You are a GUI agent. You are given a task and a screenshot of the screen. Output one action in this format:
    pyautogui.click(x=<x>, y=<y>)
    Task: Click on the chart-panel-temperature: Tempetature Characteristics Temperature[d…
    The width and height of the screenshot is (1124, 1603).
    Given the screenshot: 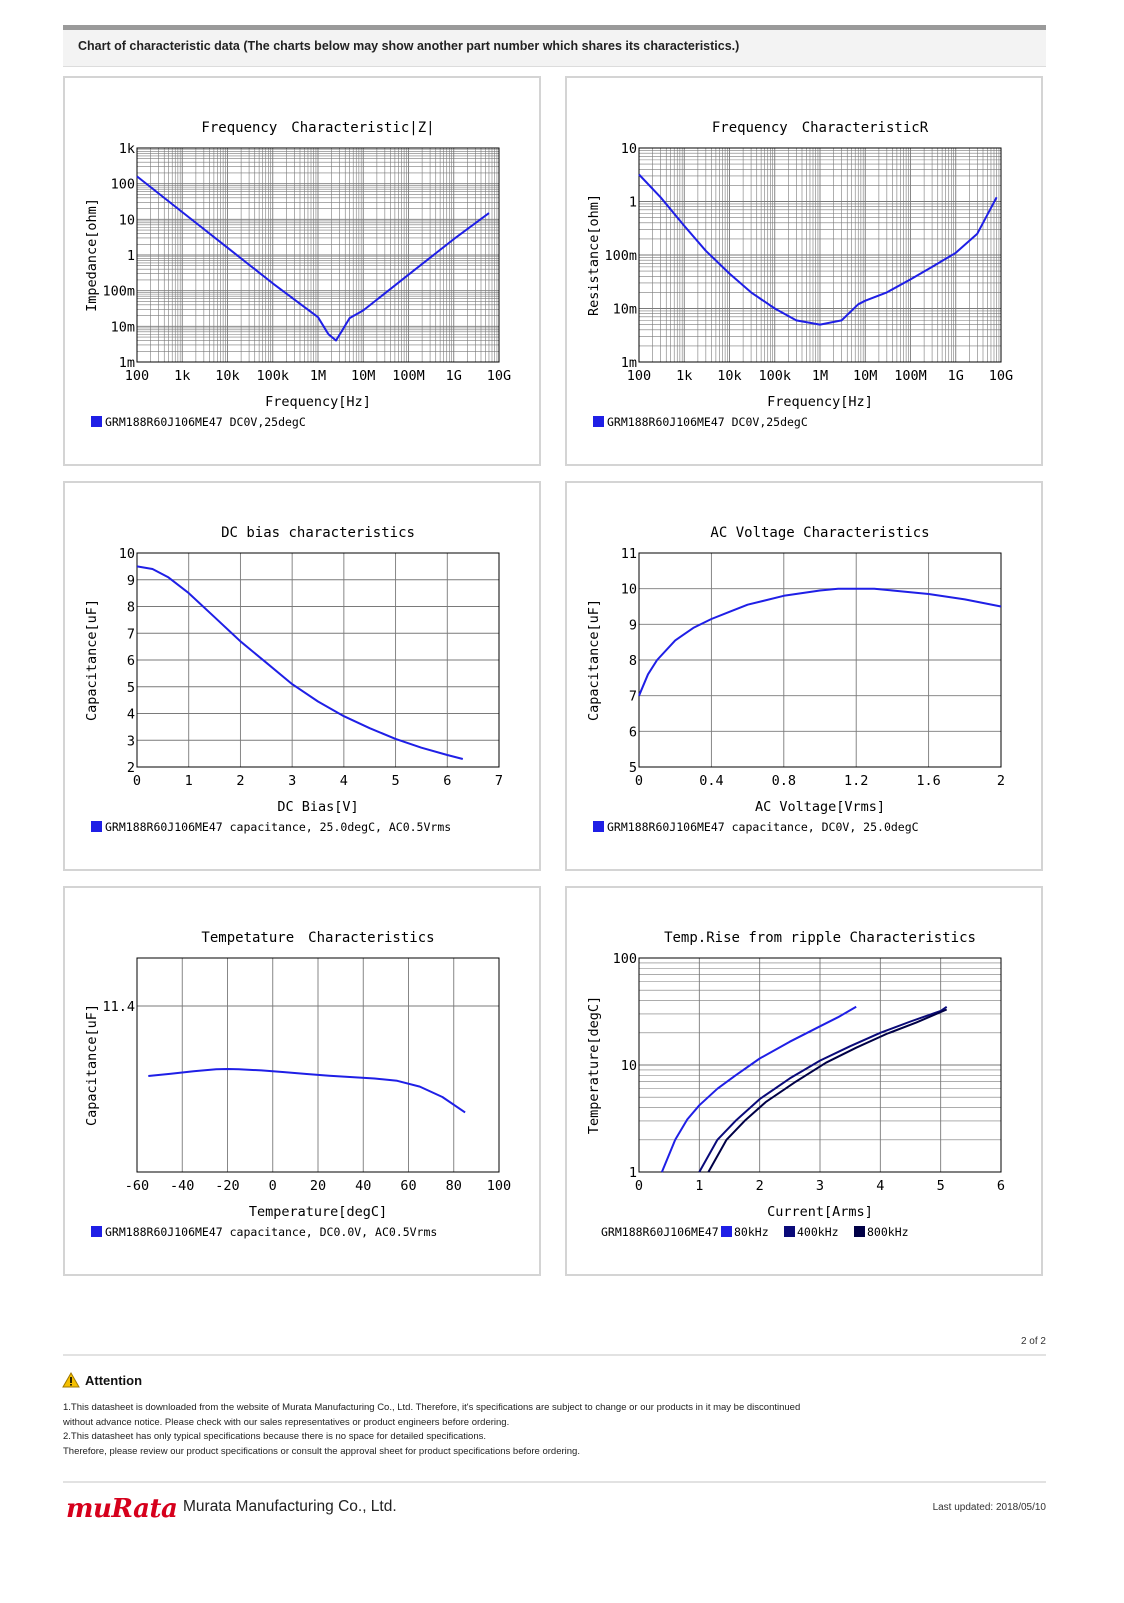 What is the action you would take?
    pyautogui.click(x=302, y=1081)
    